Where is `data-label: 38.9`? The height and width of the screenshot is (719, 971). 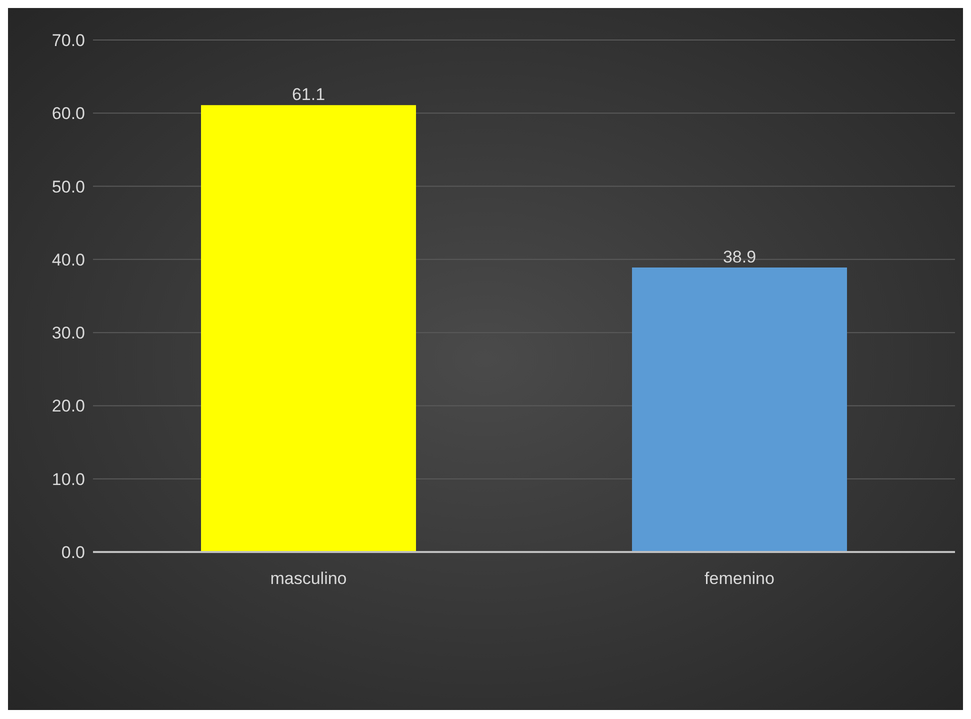 data-label: 38.9 is located at coordinates (739, 256).